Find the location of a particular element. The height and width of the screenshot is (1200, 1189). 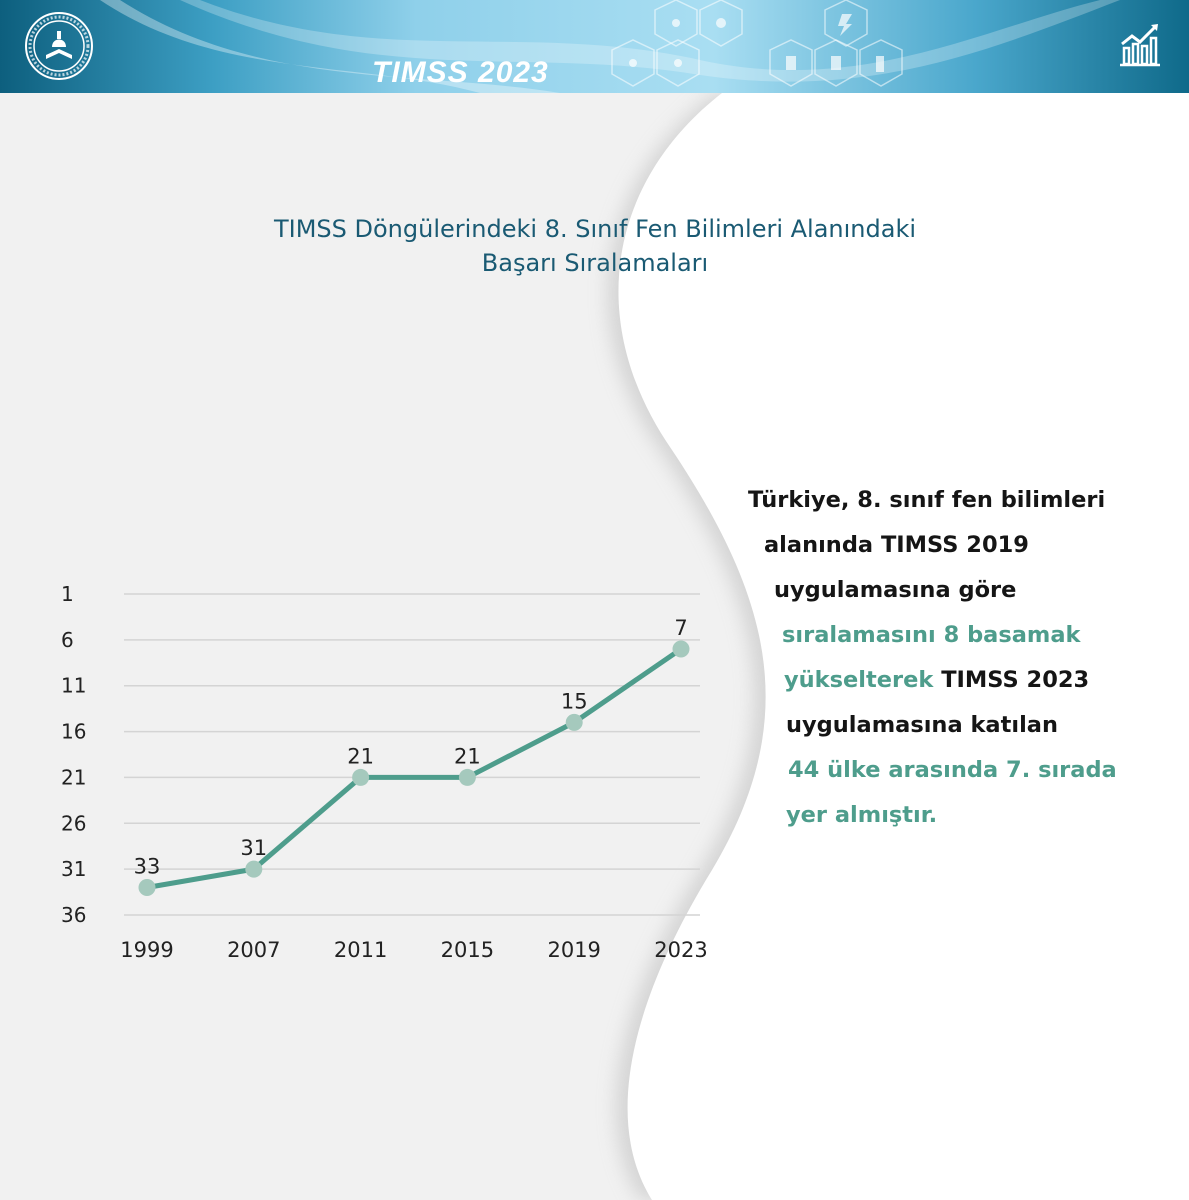

header-banner: TIMSS 2023 is located at coordinates (594, 46).